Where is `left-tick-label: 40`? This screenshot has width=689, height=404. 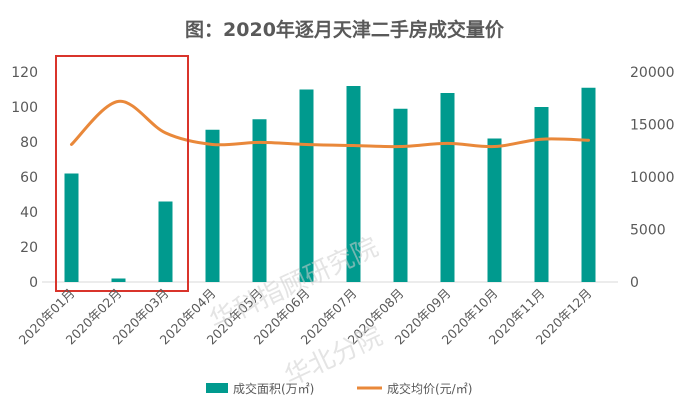 left-tick-label: 40 is located at coordinates (29, 213).